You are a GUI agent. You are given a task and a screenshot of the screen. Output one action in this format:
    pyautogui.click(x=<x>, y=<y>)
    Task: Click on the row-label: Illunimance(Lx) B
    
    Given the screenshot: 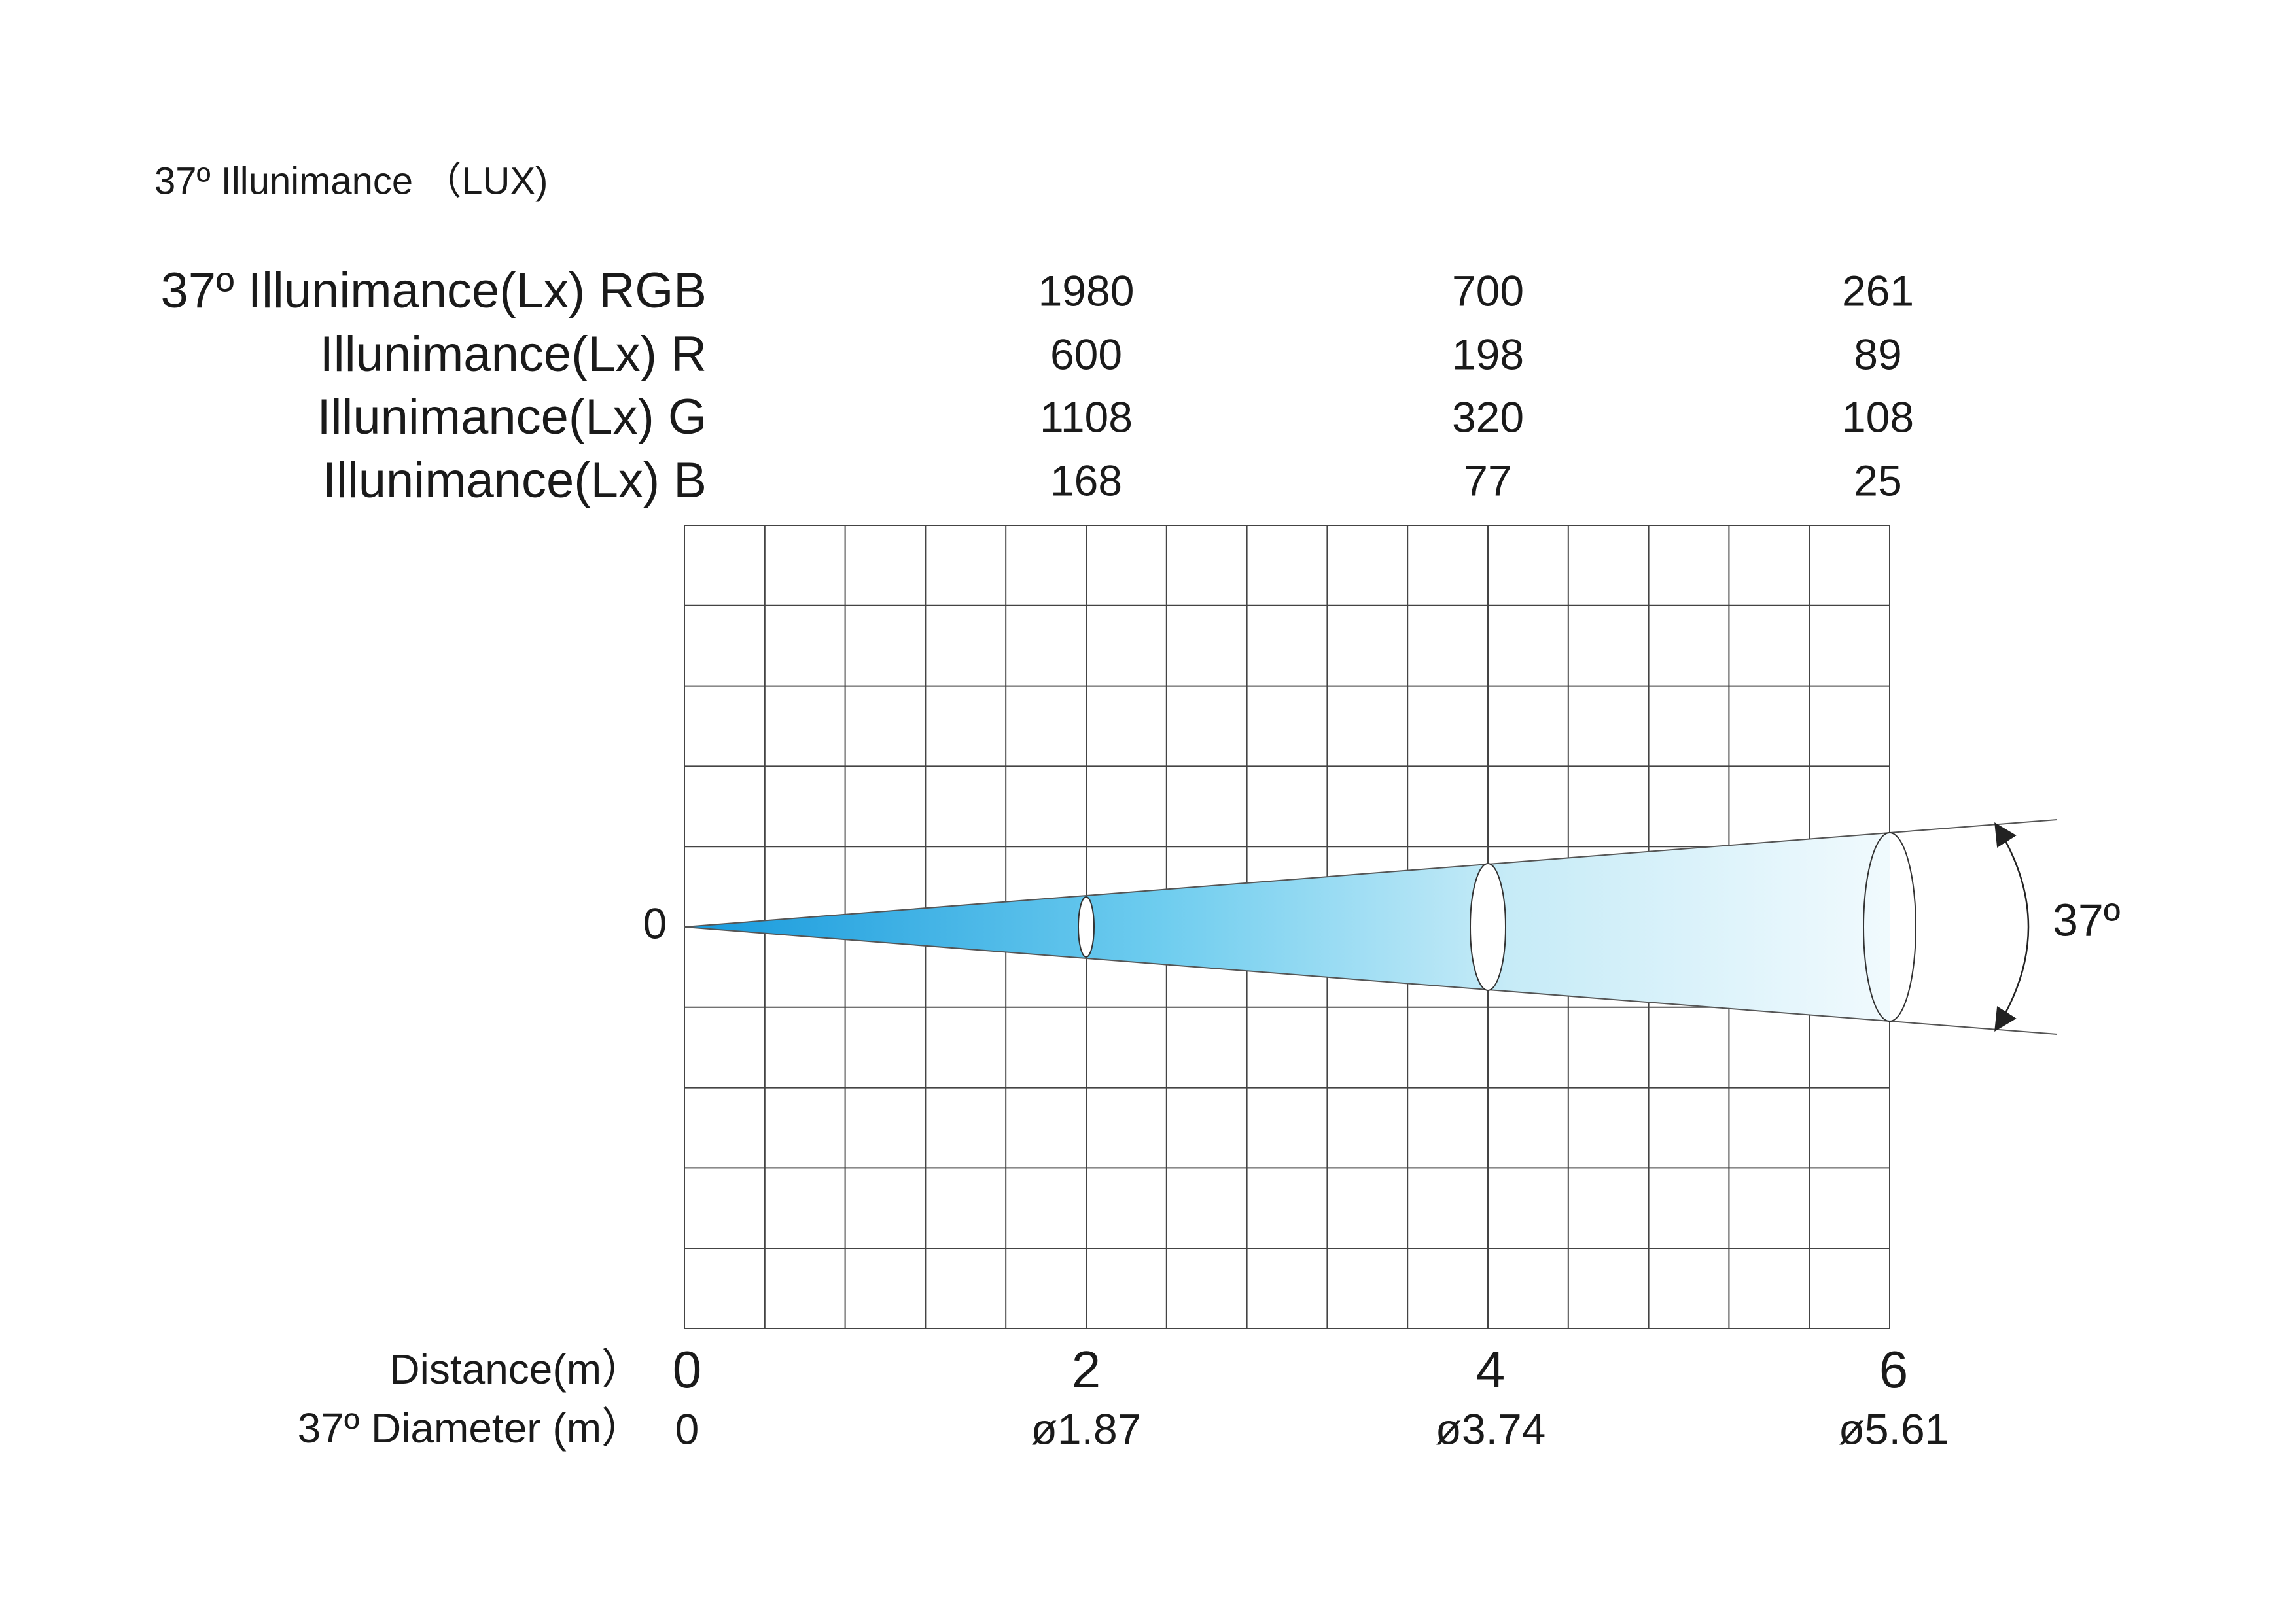 What is the action you would take?
    pyautogui.click(x=515, y=480)
    